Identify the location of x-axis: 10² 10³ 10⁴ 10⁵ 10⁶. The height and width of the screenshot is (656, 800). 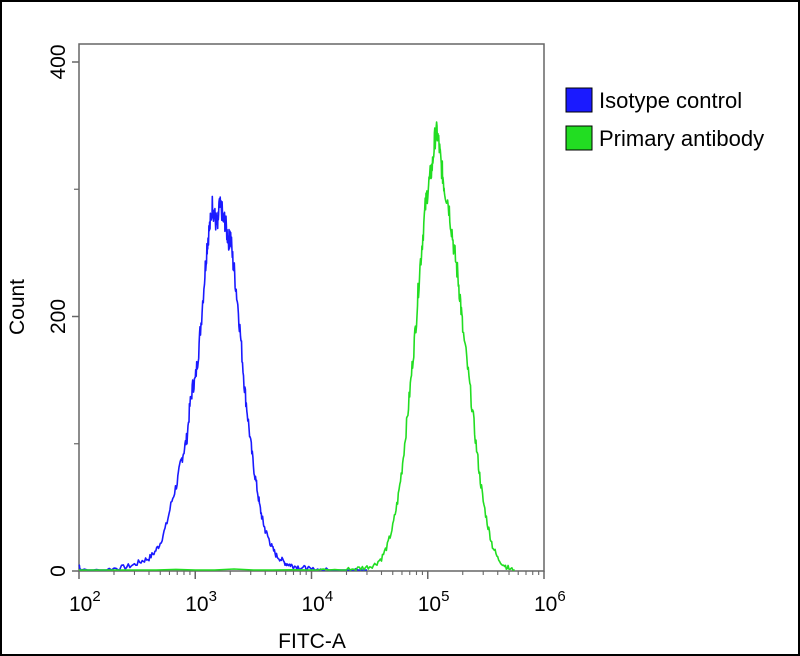
(317, 593).